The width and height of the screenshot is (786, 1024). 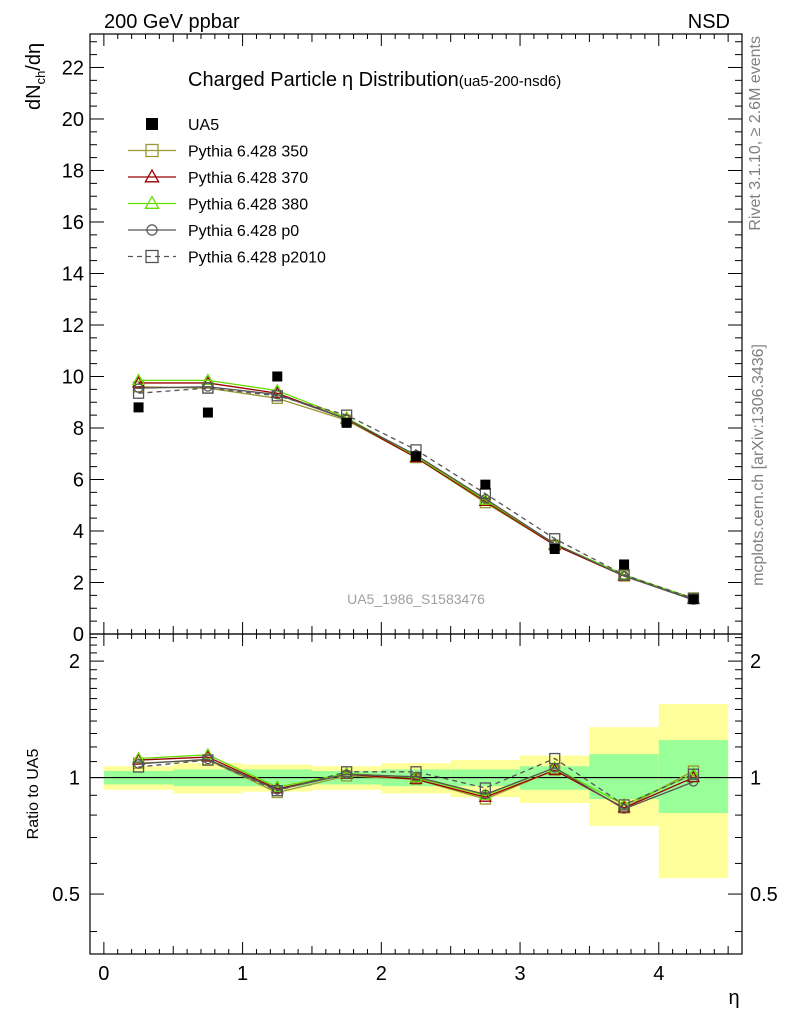 What do you see at coordinates (203, 125) in the screenshot?
I see `legend-label-data: UA5` at bounding box center [203, 125].